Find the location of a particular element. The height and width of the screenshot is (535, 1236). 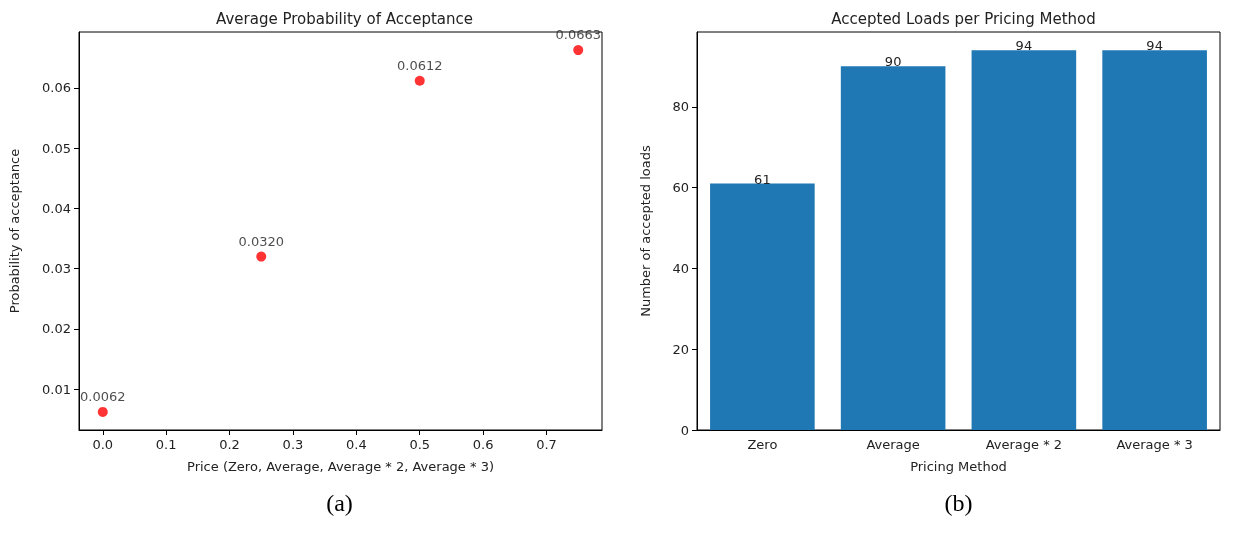

x-tick-label: 0.6 is located at coordinates (483, 444).